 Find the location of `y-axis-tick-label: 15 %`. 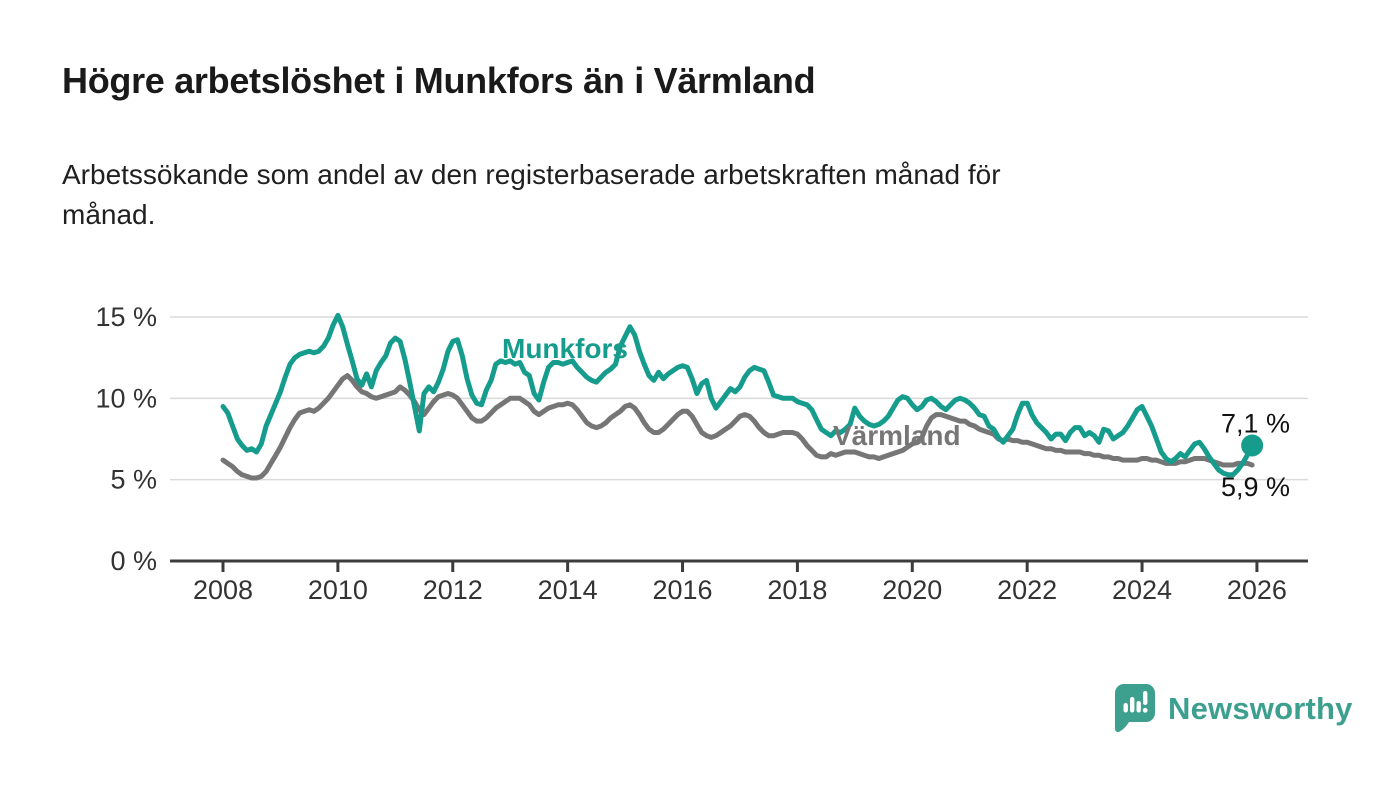

y-axis-tick-label: 15 % is located at coordinates (126, 317).